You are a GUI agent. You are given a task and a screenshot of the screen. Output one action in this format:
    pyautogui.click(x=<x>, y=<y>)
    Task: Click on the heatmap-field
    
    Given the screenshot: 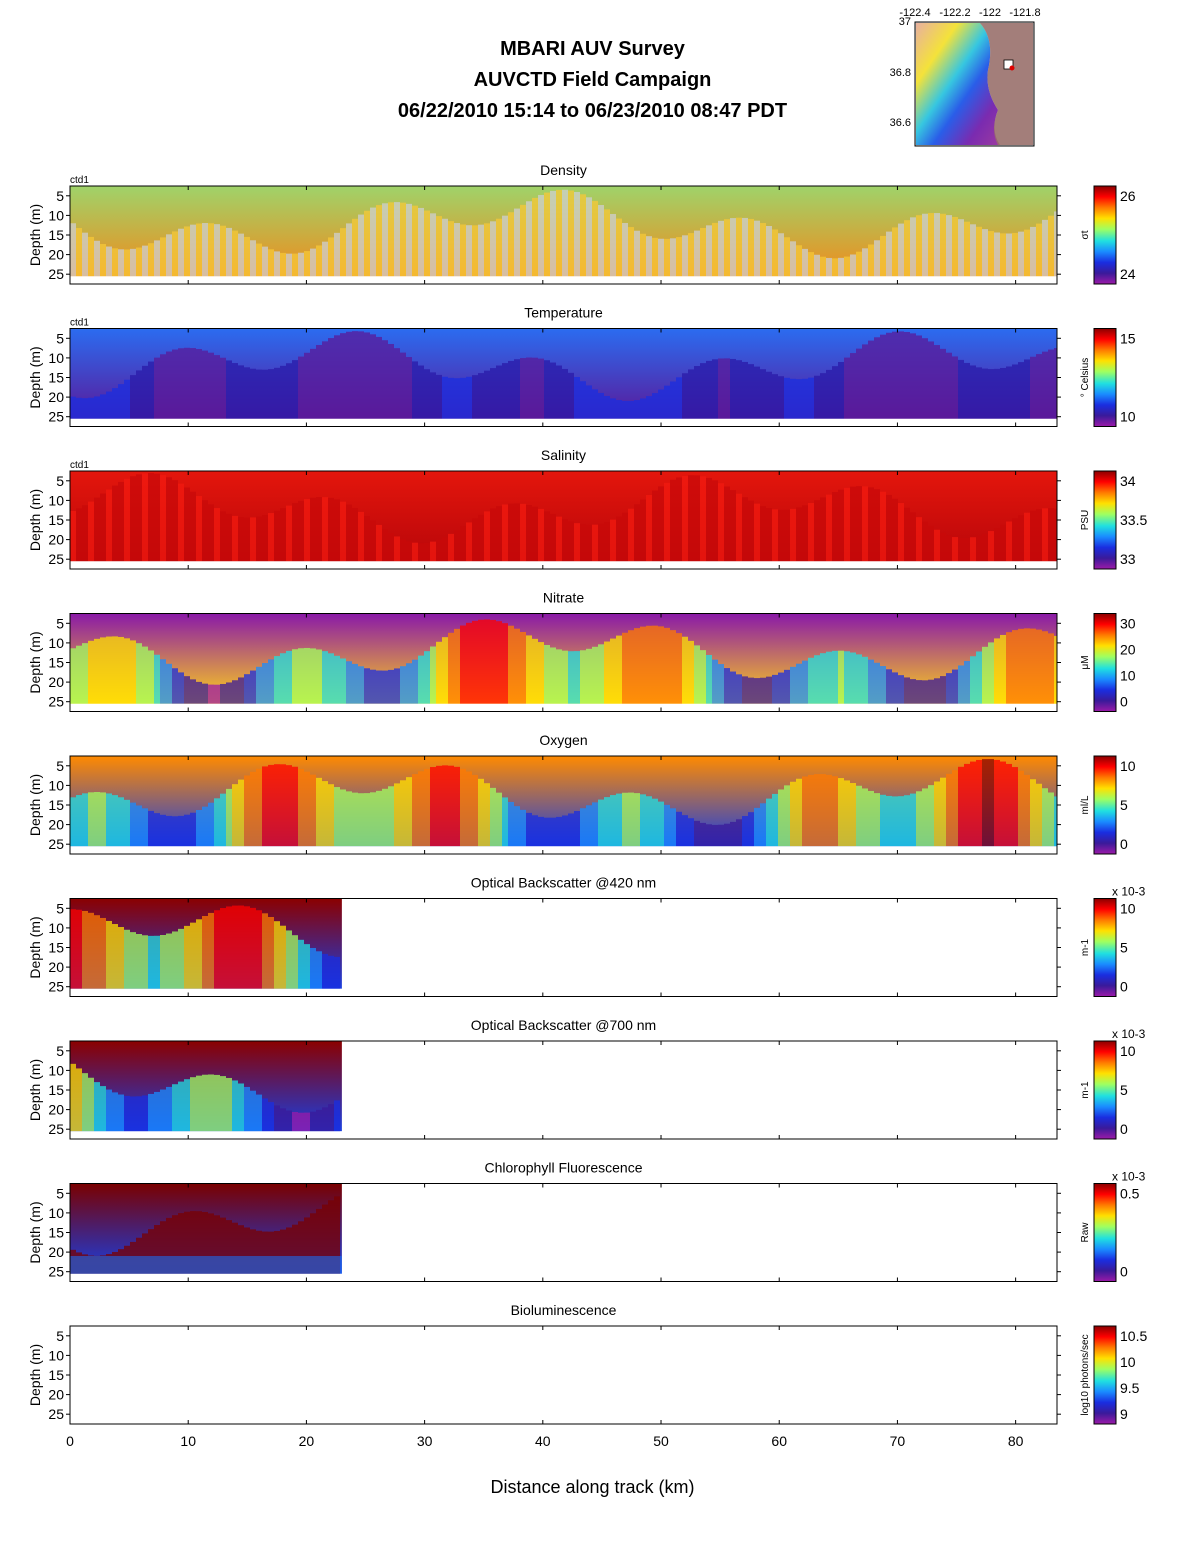 What is the action you would take?
    pyautogui.click(x=563, y=231)
    